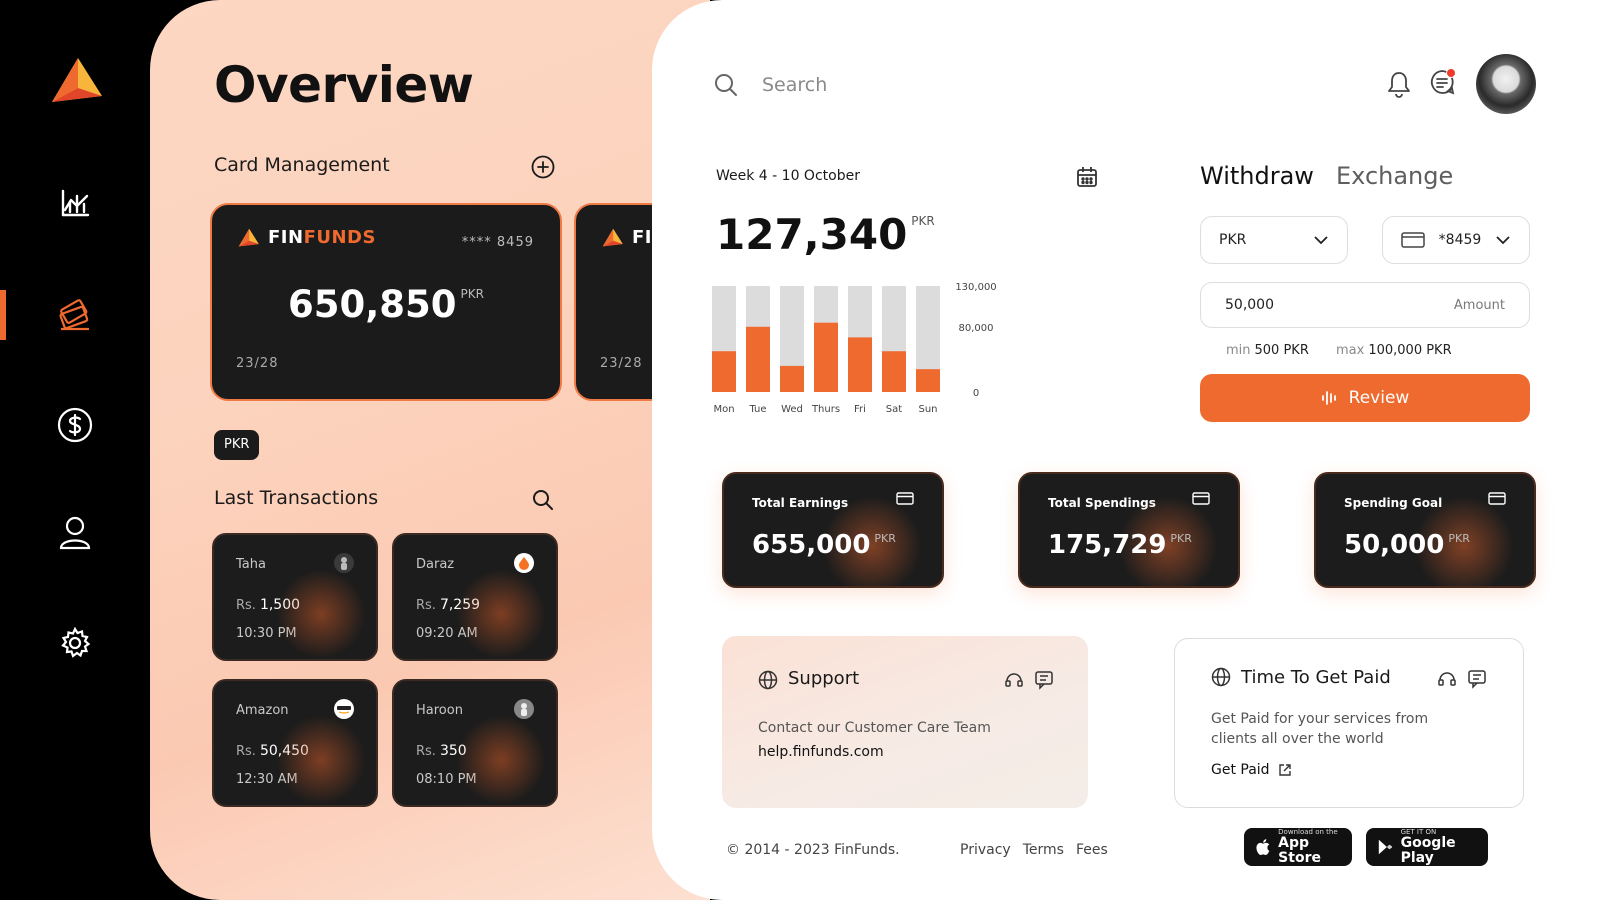  What do you see at coordinates (1460, 240) in the screenshot?
I see `card-select-value: *8459` at bounding box center [1460, 240].